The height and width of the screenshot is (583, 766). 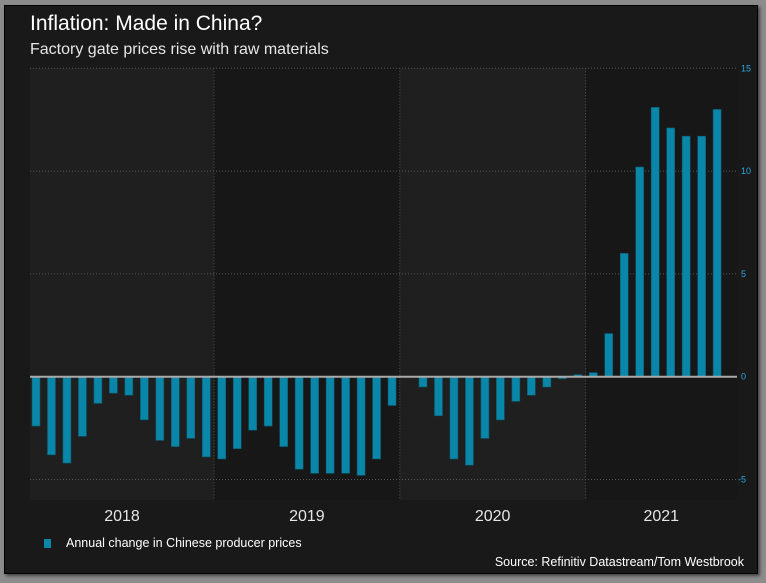 What do you see at coordinates (661, 516) in the screenshot?
I see `year-label: 2021` at bounding box center [661, 516].